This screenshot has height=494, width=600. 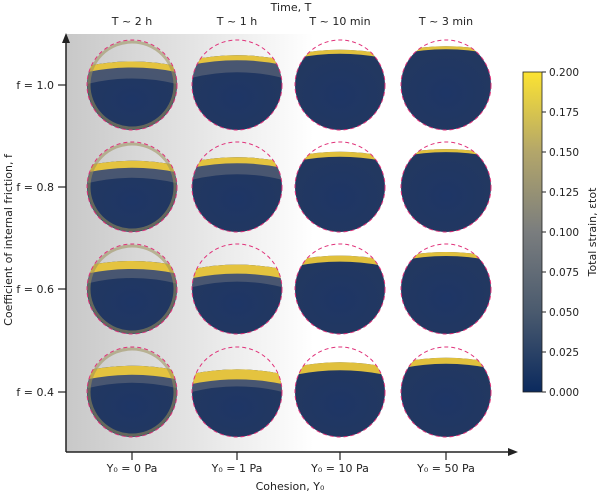 I want to click on cohesion-labels: Y₀ = 0 Pa Y₀ = 1 Pa Y₀ = 10 Pa Y₀ = 50 Pa, so click(x=290, y=468).